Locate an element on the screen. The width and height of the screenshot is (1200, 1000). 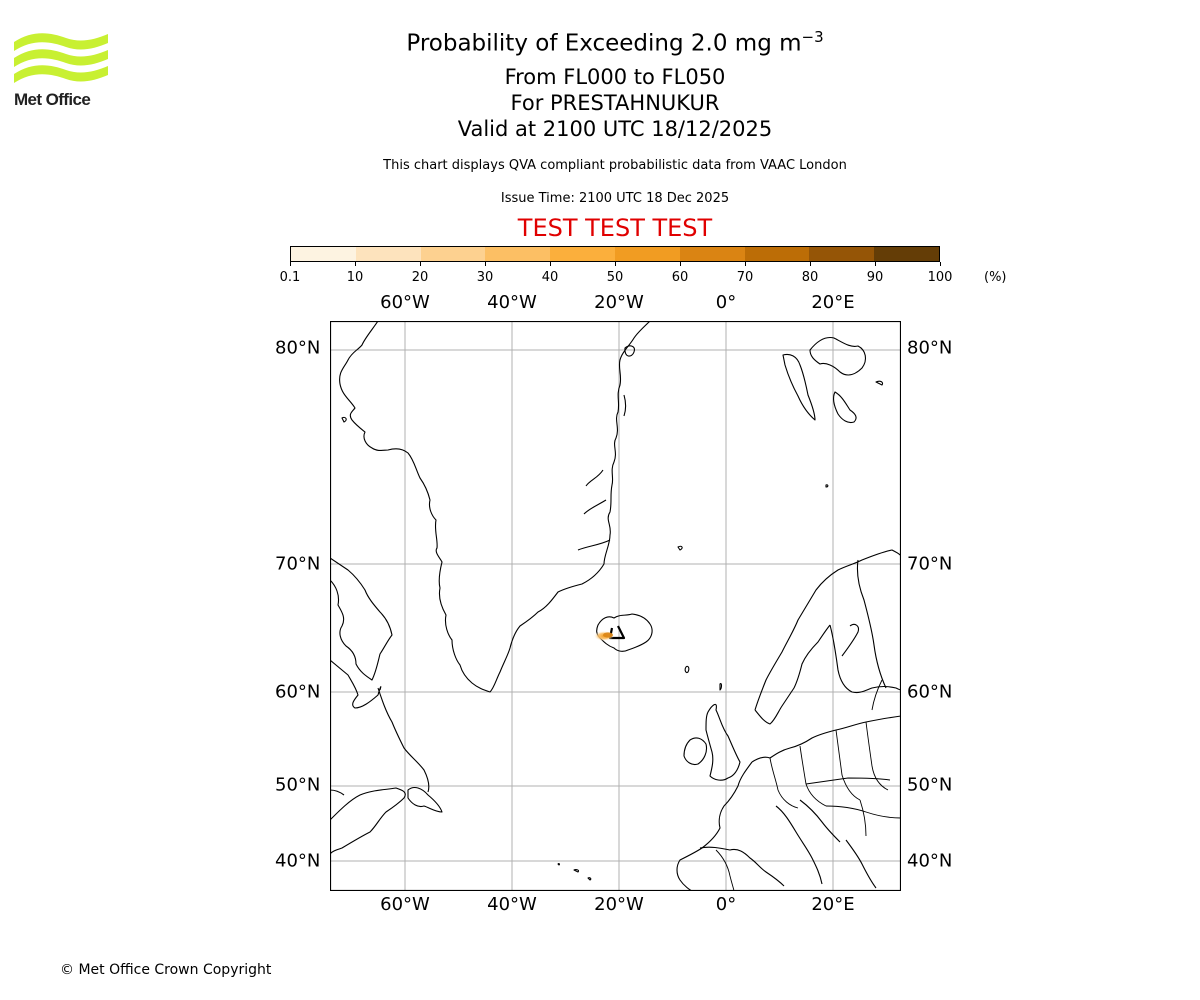
colorbar-tick-label: 60 is located at coordinates (680, 277).